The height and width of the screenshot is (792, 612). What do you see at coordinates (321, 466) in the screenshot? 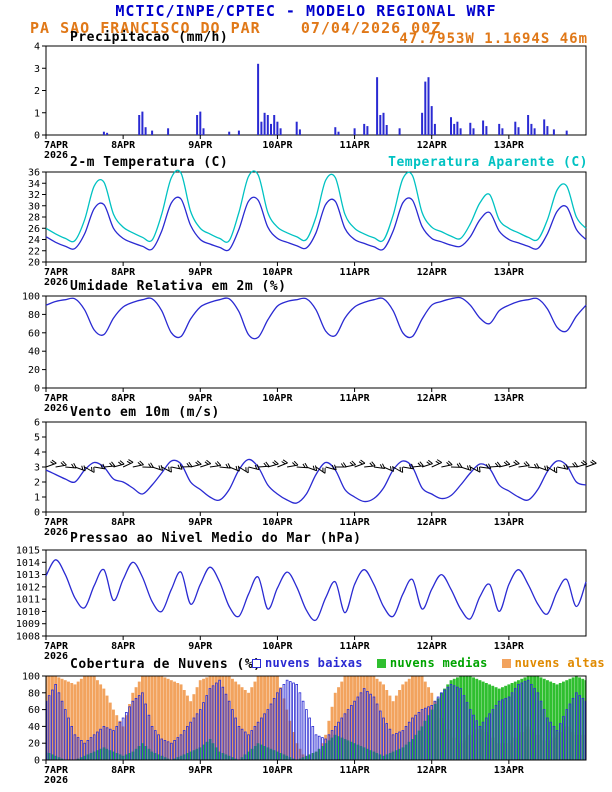
I see `wind-barbs` at bounding box center [321, 466].